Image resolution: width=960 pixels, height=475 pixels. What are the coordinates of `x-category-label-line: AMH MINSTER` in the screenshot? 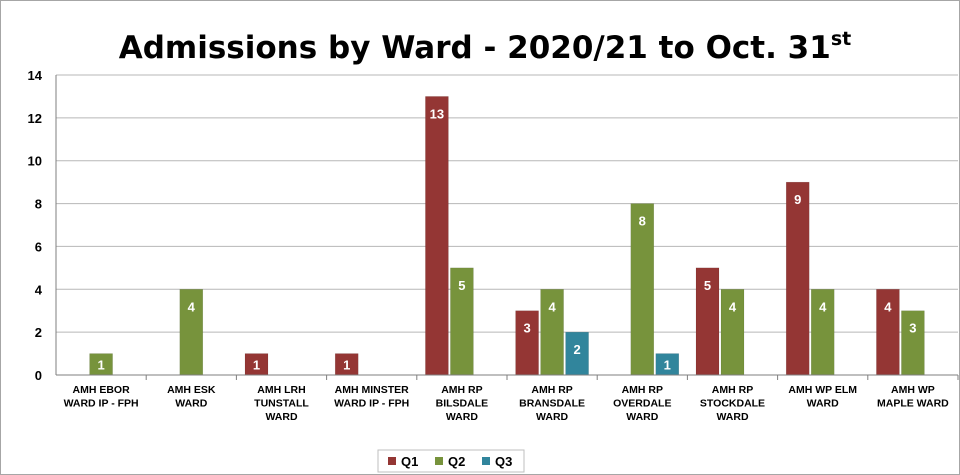 It's located at (372, 390).